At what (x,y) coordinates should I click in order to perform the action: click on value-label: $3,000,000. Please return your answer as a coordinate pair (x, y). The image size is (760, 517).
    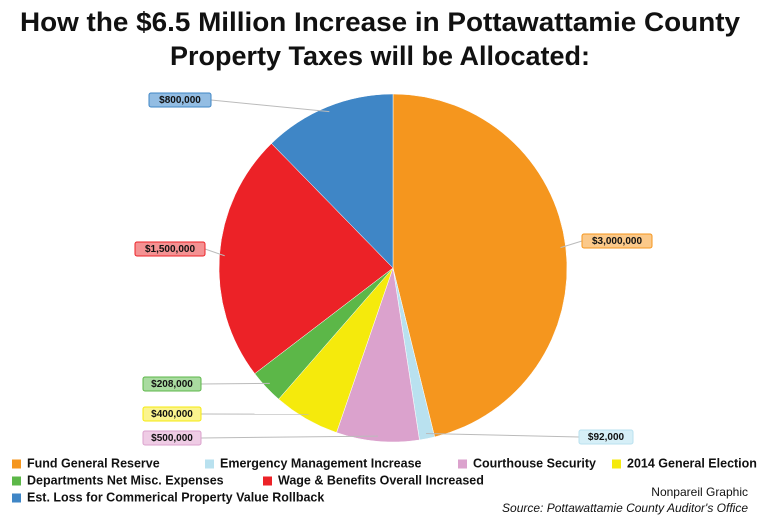
    Looking at the image, I should click on (617, 241).